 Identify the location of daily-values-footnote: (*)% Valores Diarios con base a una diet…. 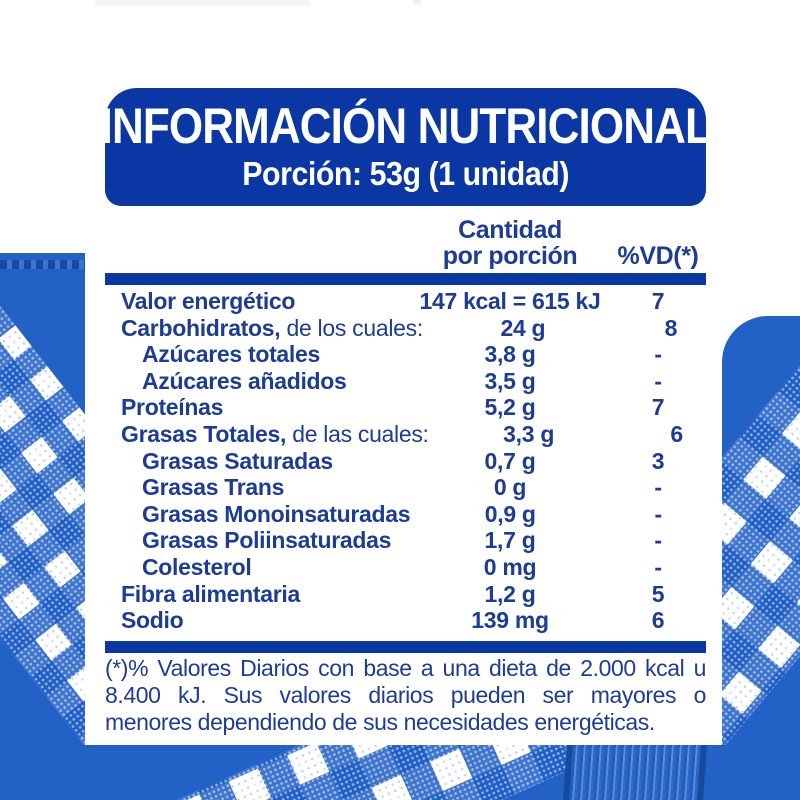
(405, 695).